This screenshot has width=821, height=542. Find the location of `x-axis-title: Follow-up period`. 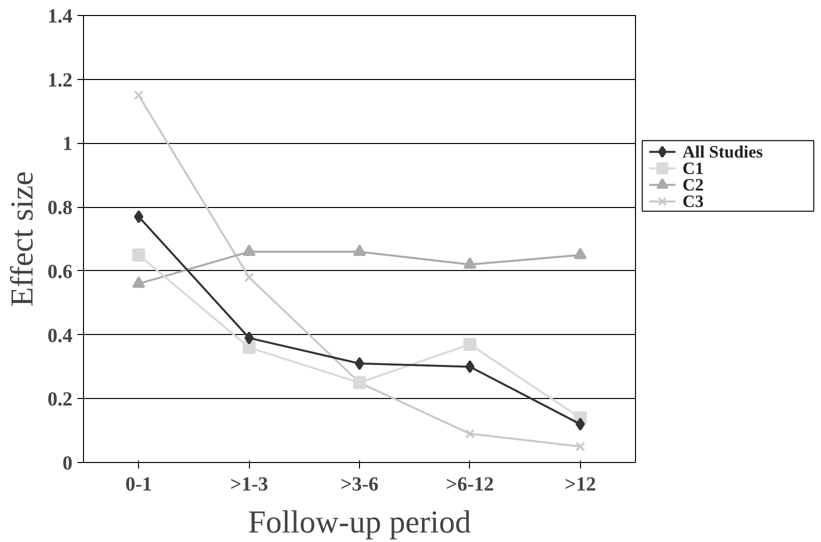

x-axis-title: Follow-up period is located at coordinates (360, 522).